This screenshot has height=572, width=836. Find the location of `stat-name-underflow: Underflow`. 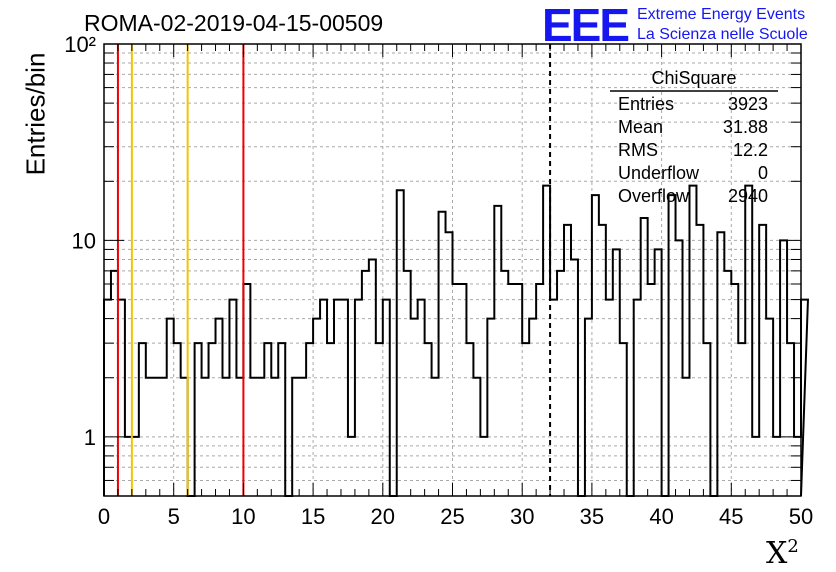

stat-name-underflow: Underflow is located at coordinates (659, 173).